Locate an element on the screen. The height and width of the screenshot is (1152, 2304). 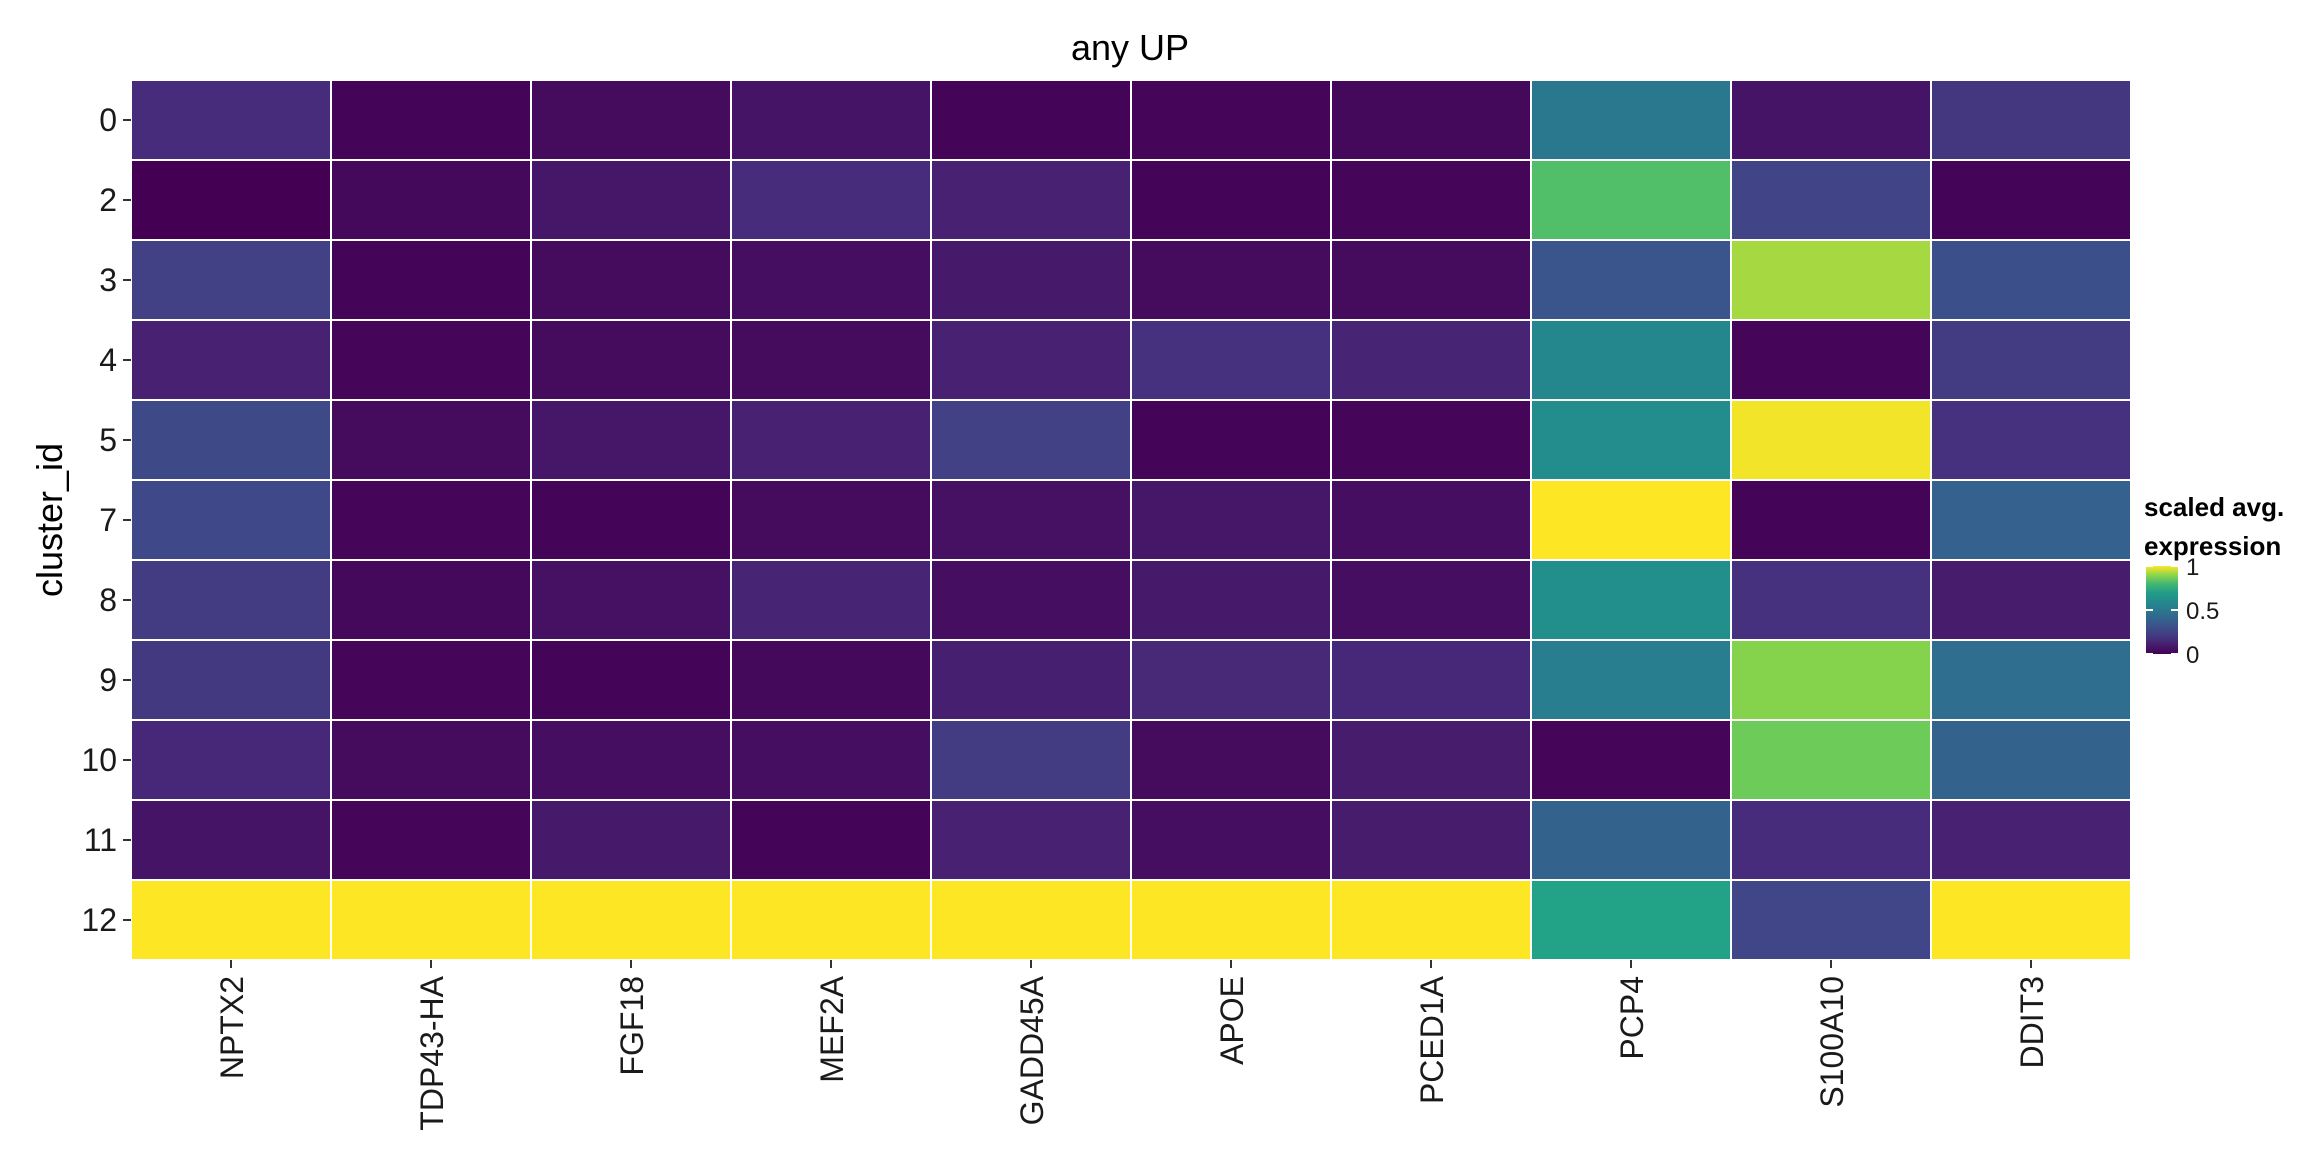
heatmap-cell-4-DDIT3 is located at coordinates (2031, 360).